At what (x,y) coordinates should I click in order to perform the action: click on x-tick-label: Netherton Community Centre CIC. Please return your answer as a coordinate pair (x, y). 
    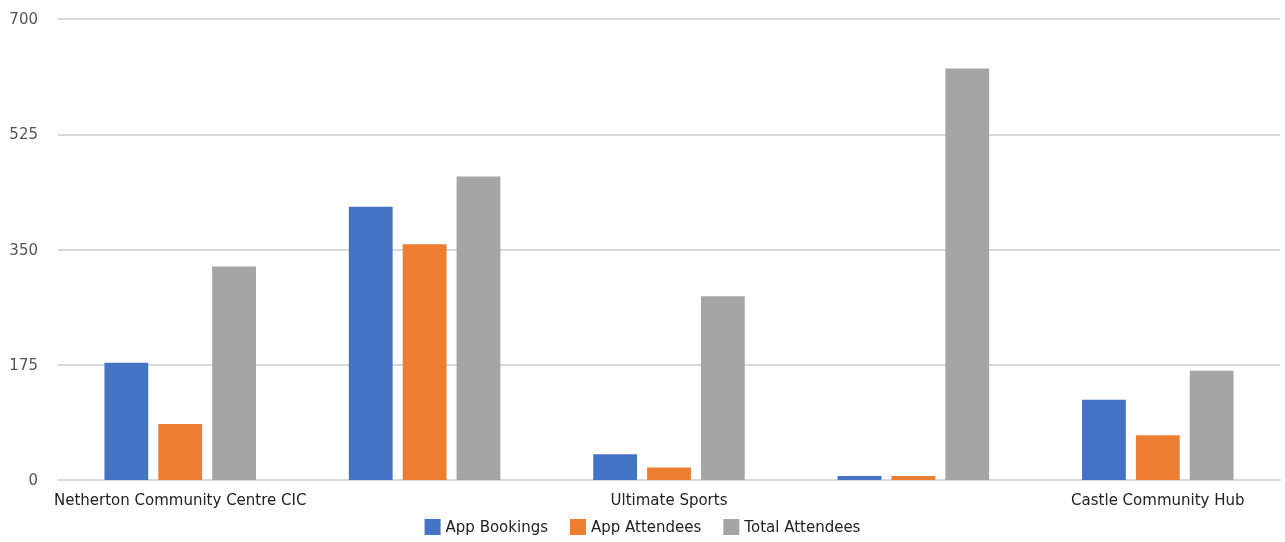
    Looking at the image, I should click on (180, 499).